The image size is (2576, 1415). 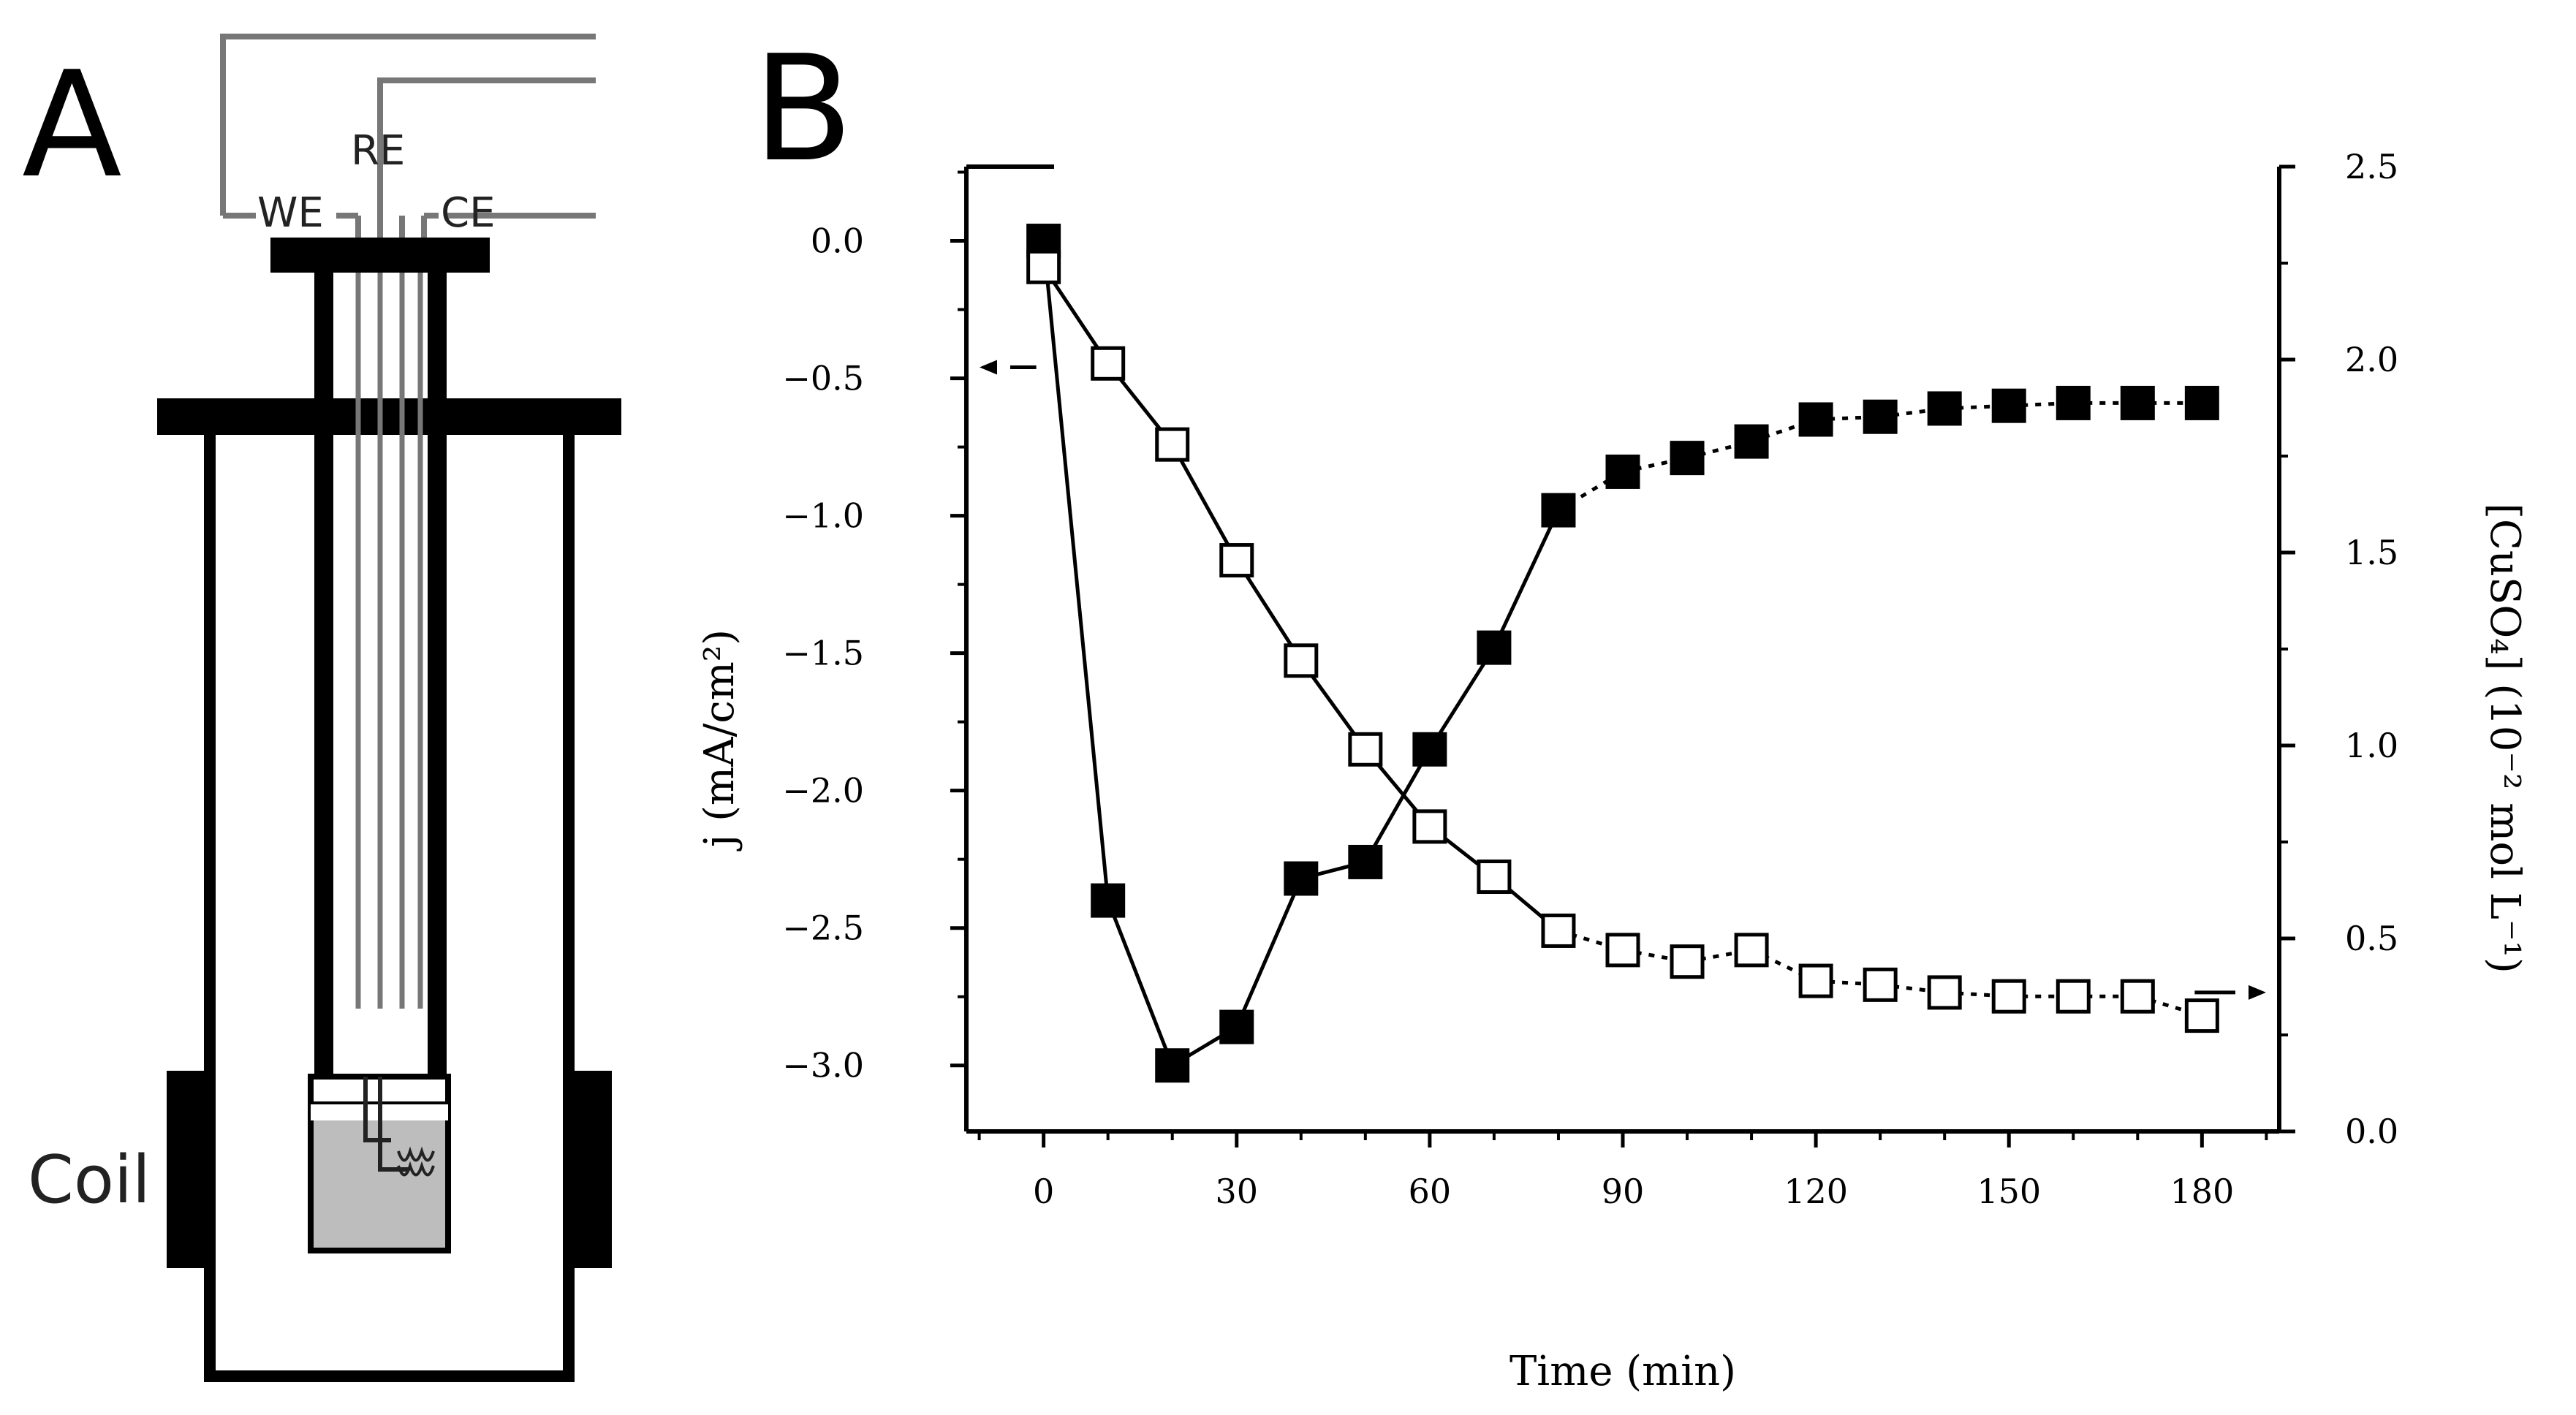 I want to click on x-axis-ticks: 0 30 60 90 120 150 180, so click(x=1622, y=1171).